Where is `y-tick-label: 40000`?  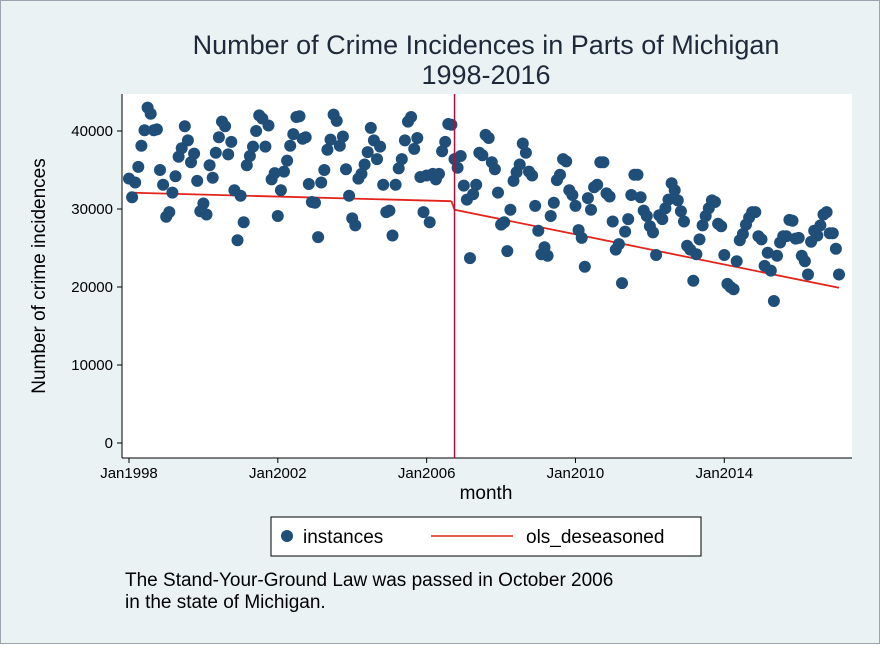 y-tick-label: 40000 is located at coordinates (92, 131).